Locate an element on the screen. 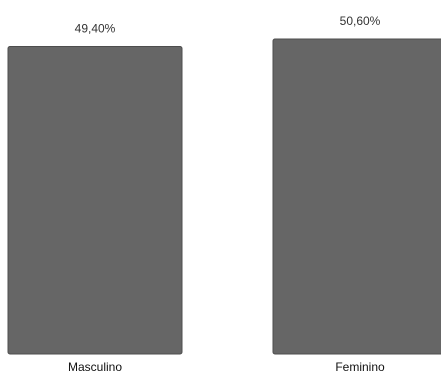  data-label-masculino: 49,40% is located at coordinates (95, 28).